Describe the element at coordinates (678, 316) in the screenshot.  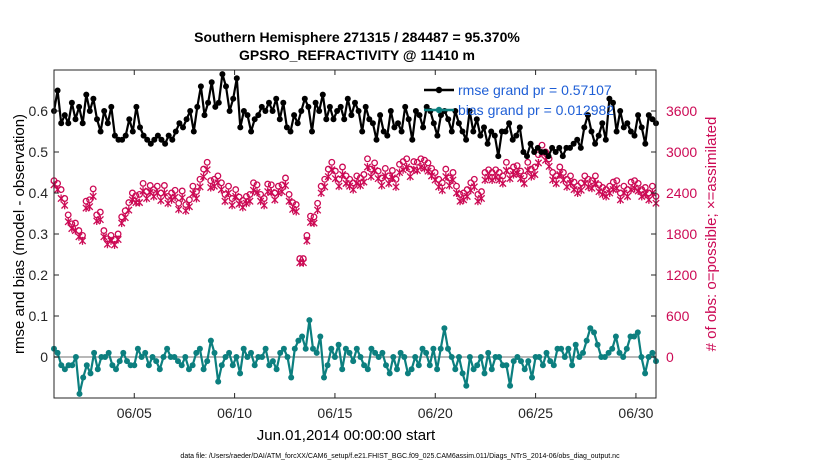
I see `y-right-tick-label: 600` at that location.